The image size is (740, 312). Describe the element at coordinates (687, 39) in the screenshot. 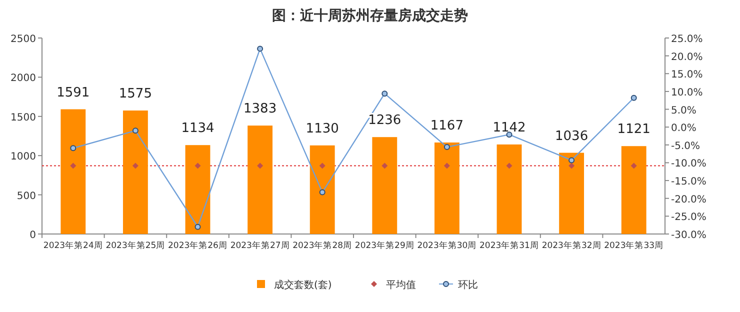

I see `y2-tick-label: 25.0%` at that location.